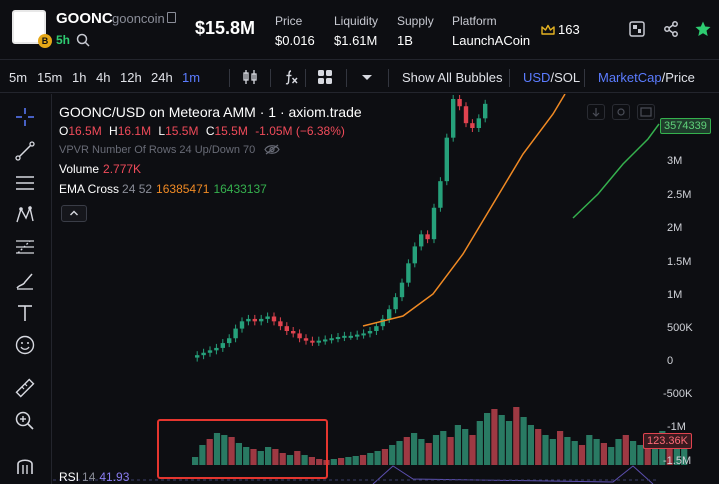 The image size is (719, 484). What do you see at coordinates (621, 112) in the screenshot?
I see `chart-settings-button` at bounding box center [621, 112].